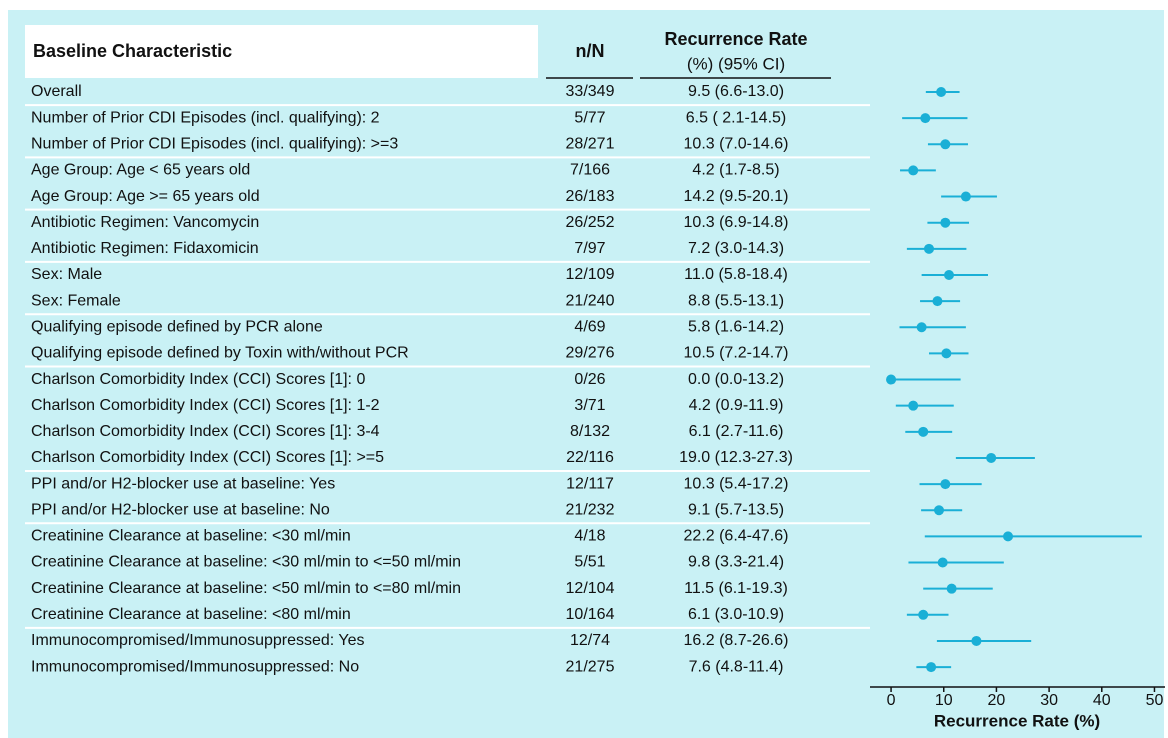 The image size is (1168, 738). Describe the element at coordinates (145, 248) in the screenshot. I see `row-label: Antibiotic Regimen: Fidaxomicin` at that location.